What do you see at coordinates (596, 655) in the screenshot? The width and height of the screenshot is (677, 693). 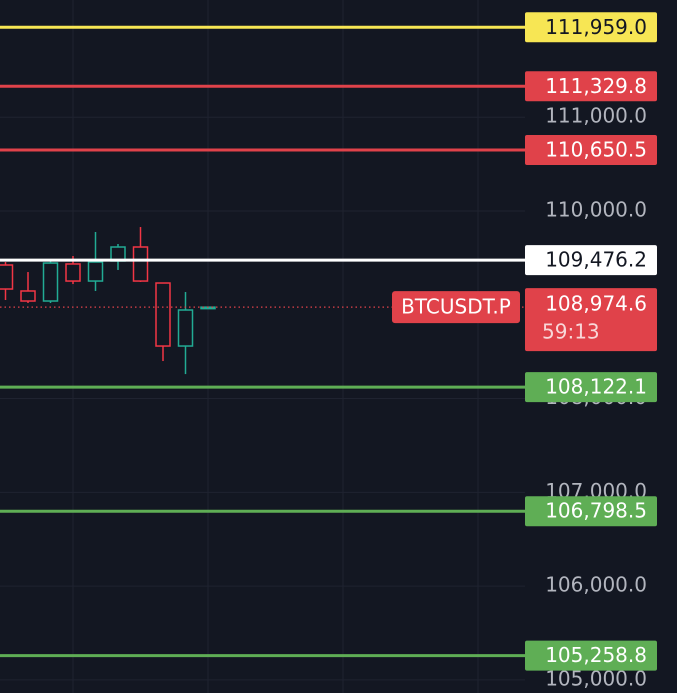 I see `level-label: 105,258.8` at bounding box center [596, 655].